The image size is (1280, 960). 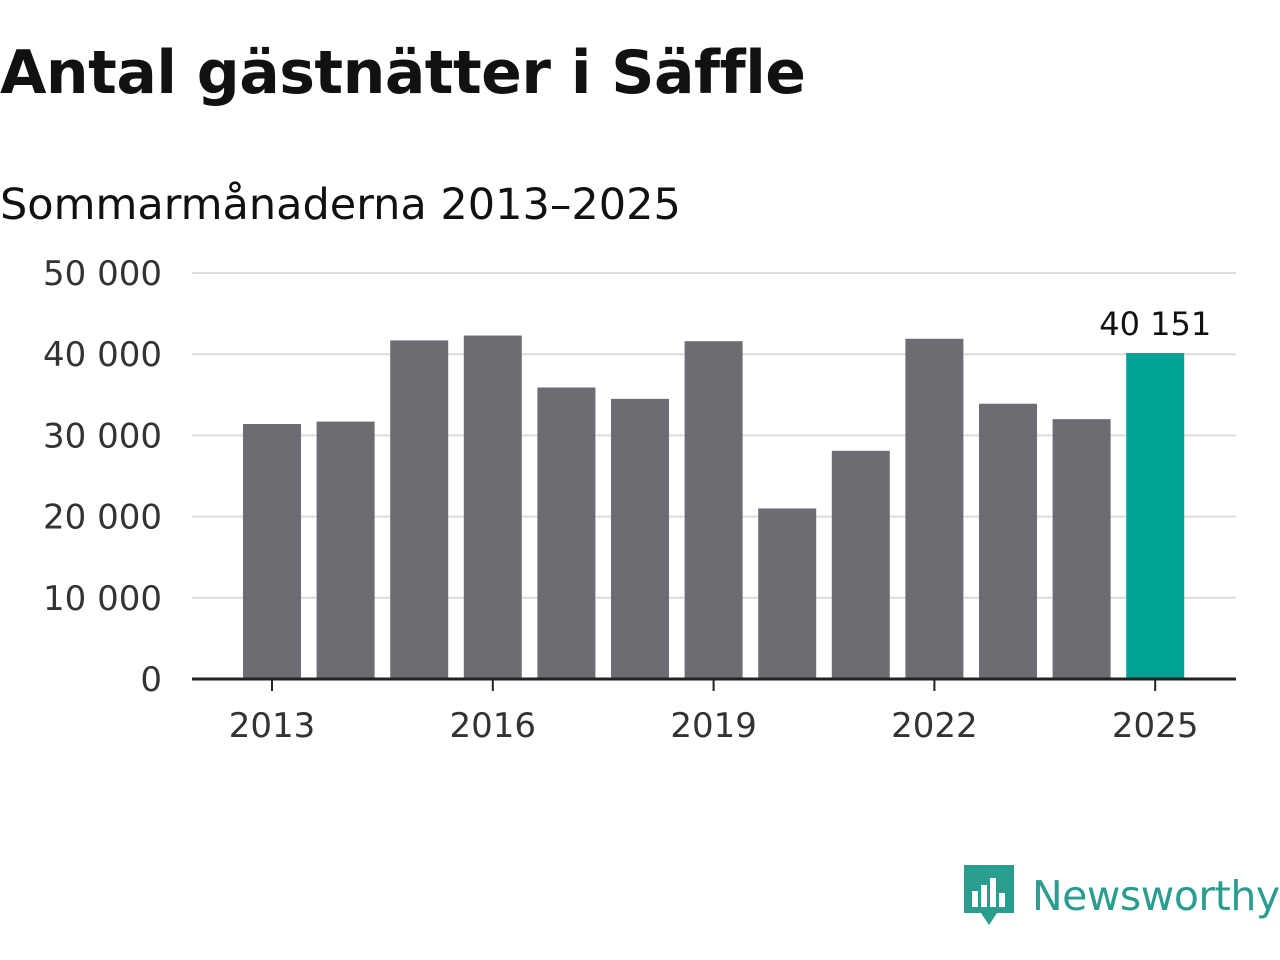 What do you see at coordinates (151, 680) in the screenshot?
I see `y-tick-label: 0` at bounding box center [151, 680].